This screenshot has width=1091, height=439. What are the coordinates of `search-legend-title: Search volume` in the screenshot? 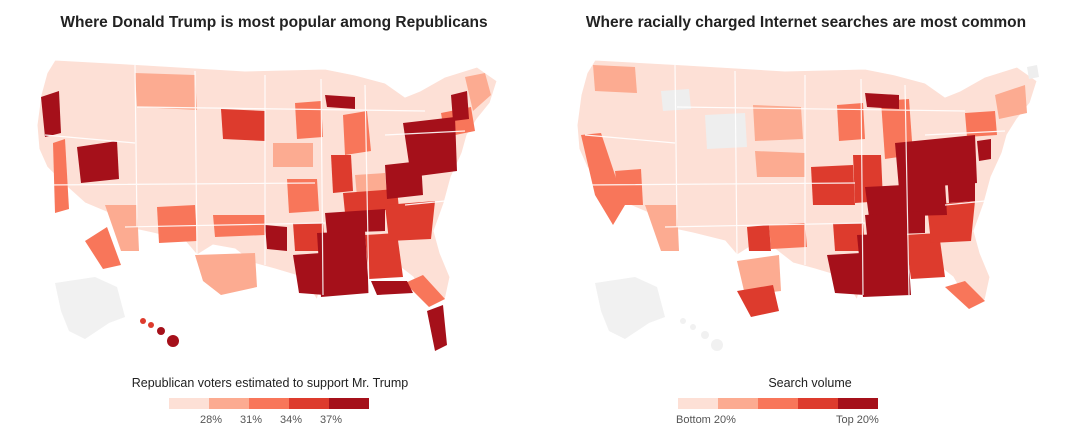 It's located at (810, 383).